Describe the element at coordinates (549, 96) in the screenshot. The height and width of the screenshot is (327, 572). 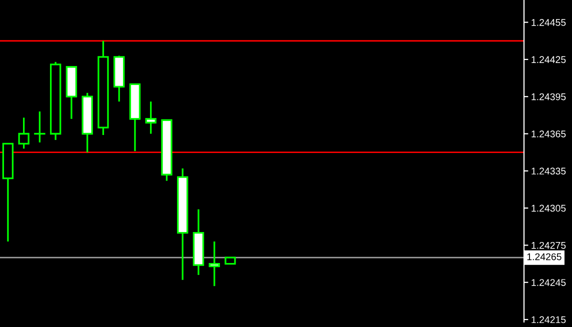
I see `y-tick-label: 1.24395` at that location.